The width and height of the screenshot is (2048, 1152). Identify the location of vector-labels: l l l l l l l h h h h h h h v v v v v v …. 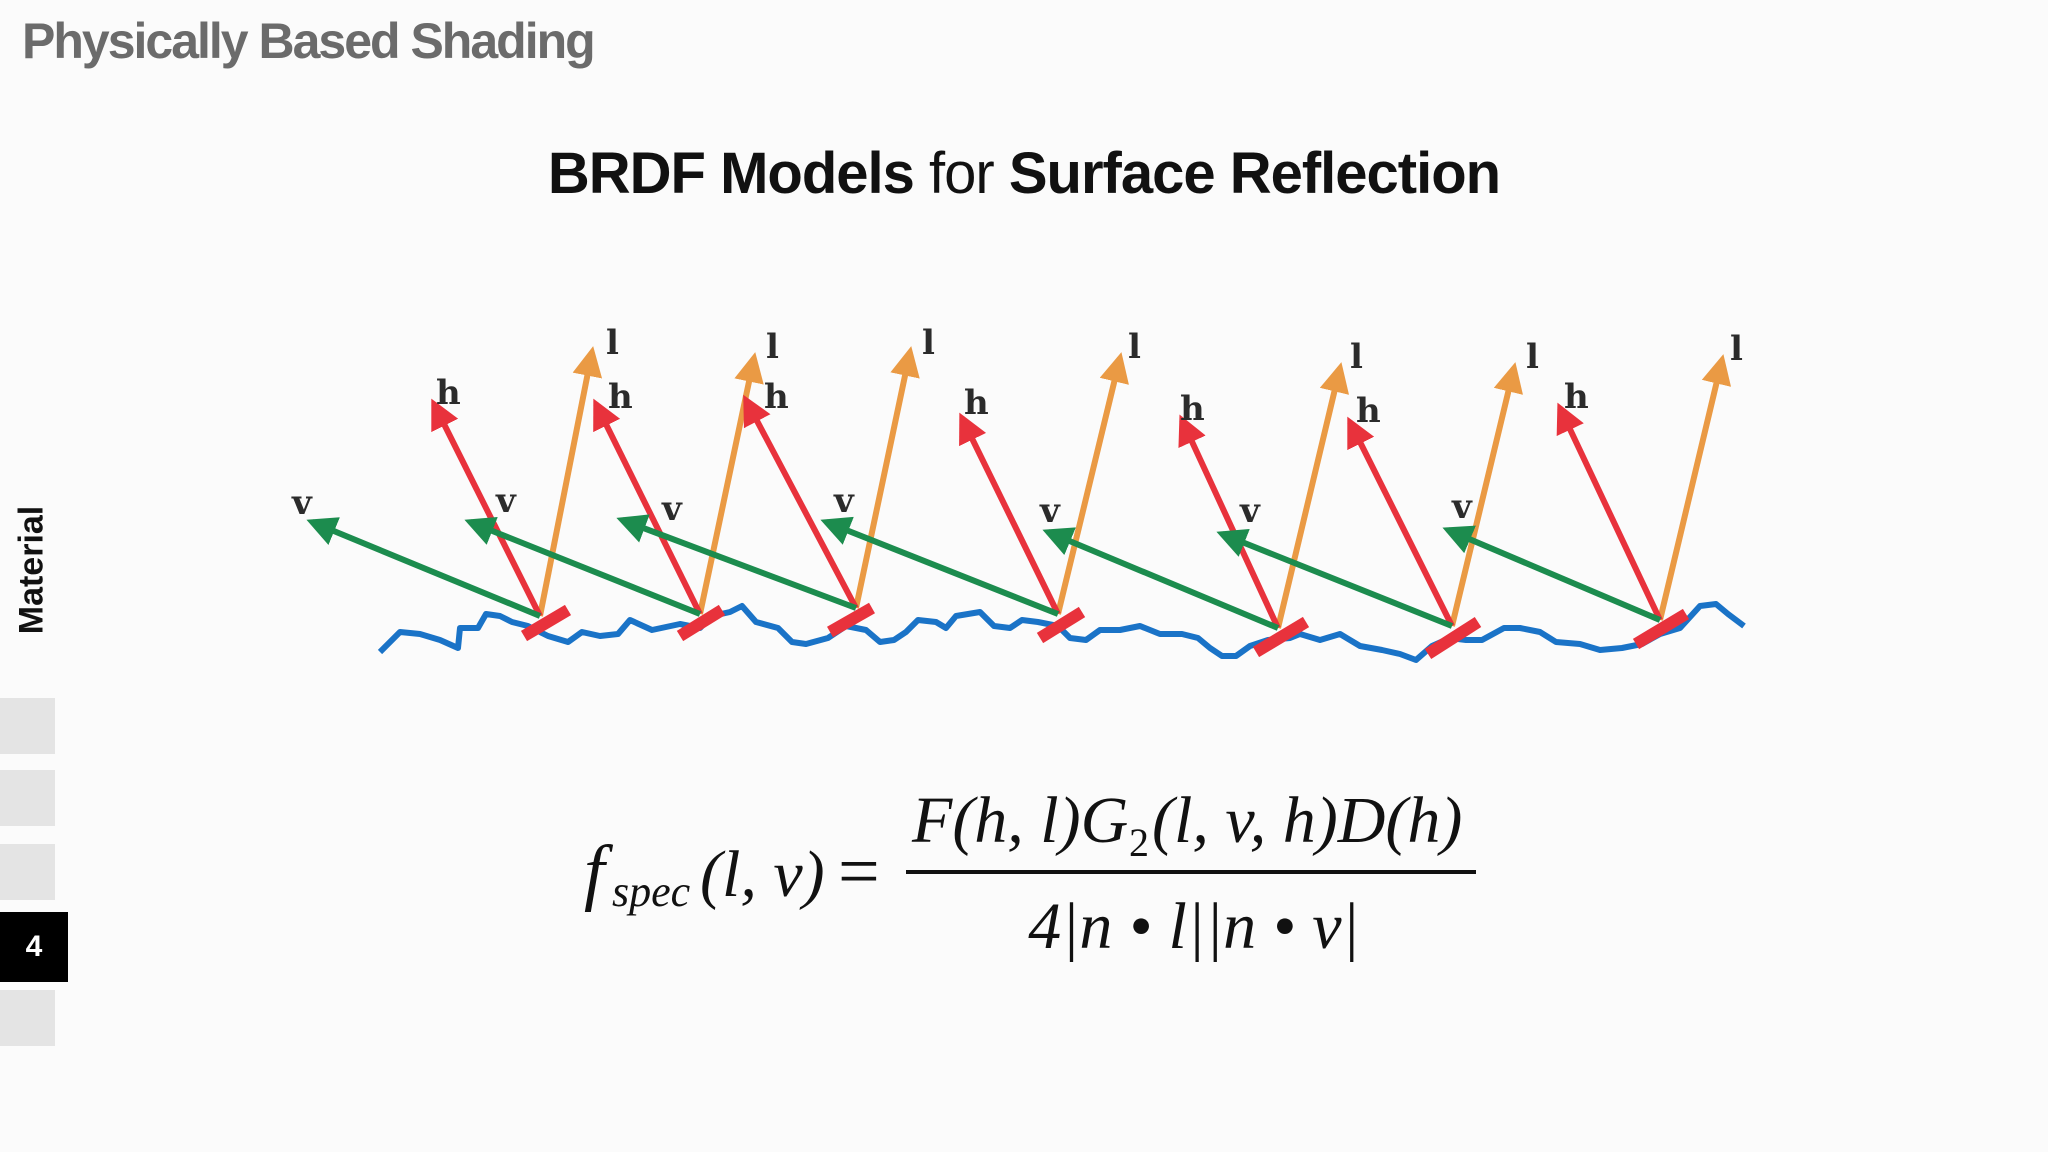
(1017, 427).